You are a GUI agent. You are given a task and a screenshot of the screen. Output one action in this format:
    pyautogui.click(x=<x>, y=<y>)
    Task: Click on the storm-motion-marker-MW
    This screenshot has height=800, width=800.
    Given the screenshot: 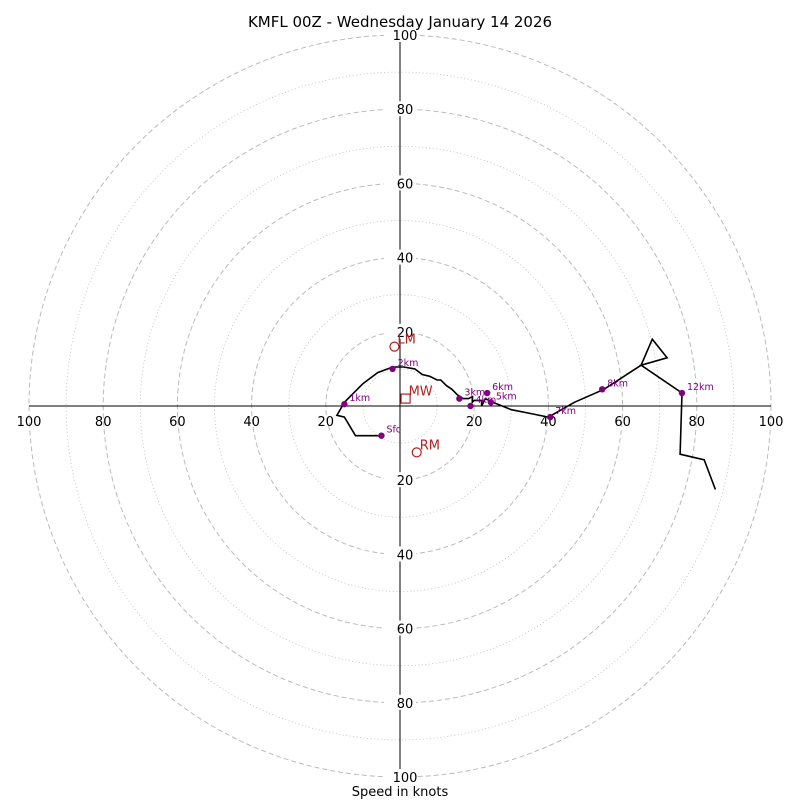 What is the action you would take?
    pyautogui.click(x=405, y=398)
    